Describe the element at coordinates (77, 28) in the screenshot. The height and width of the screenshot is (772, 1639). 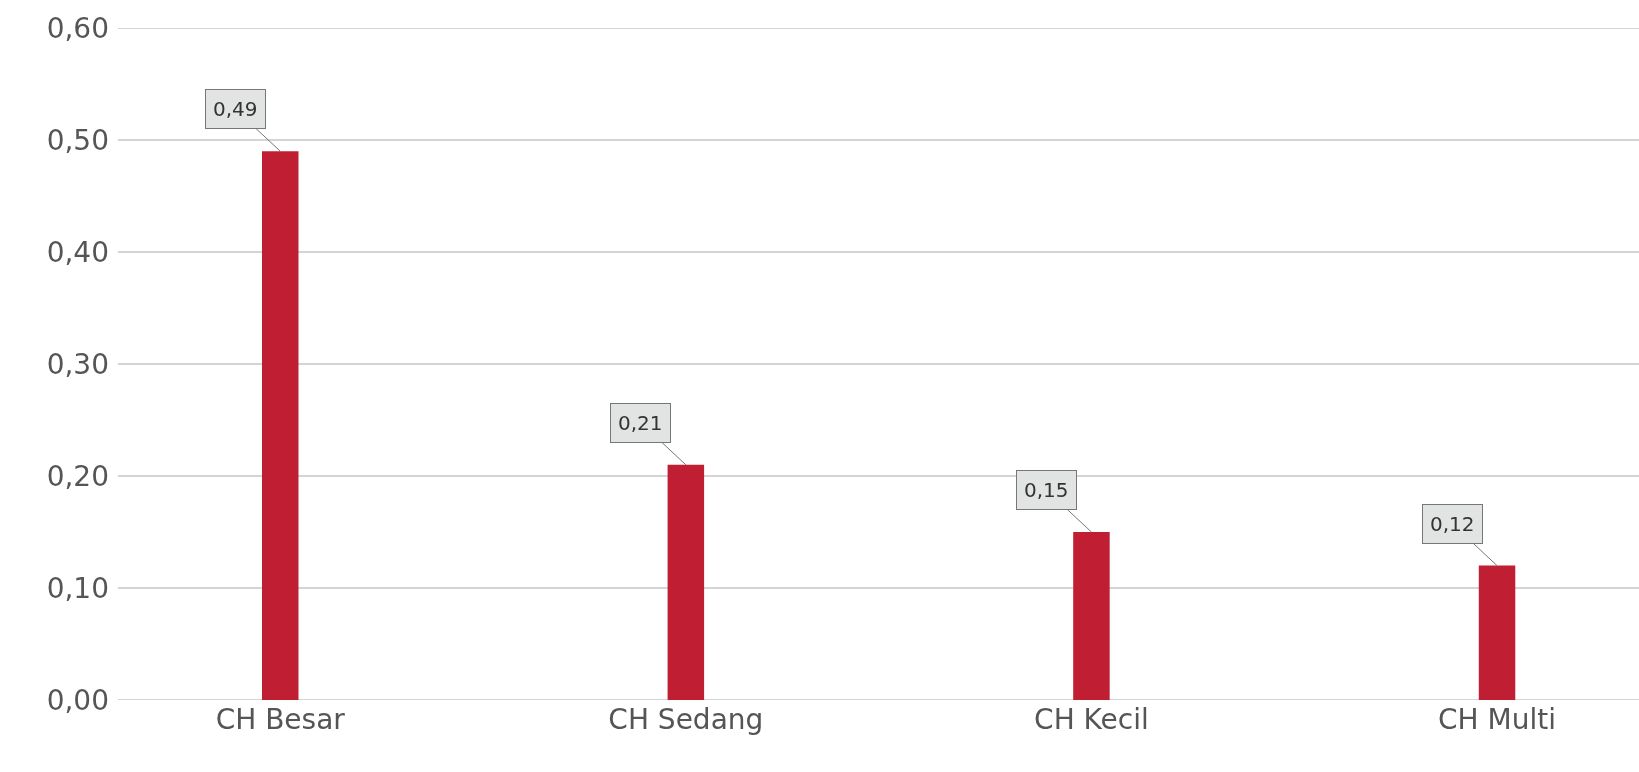
I see `y-tick-label: 0,60` at that location.